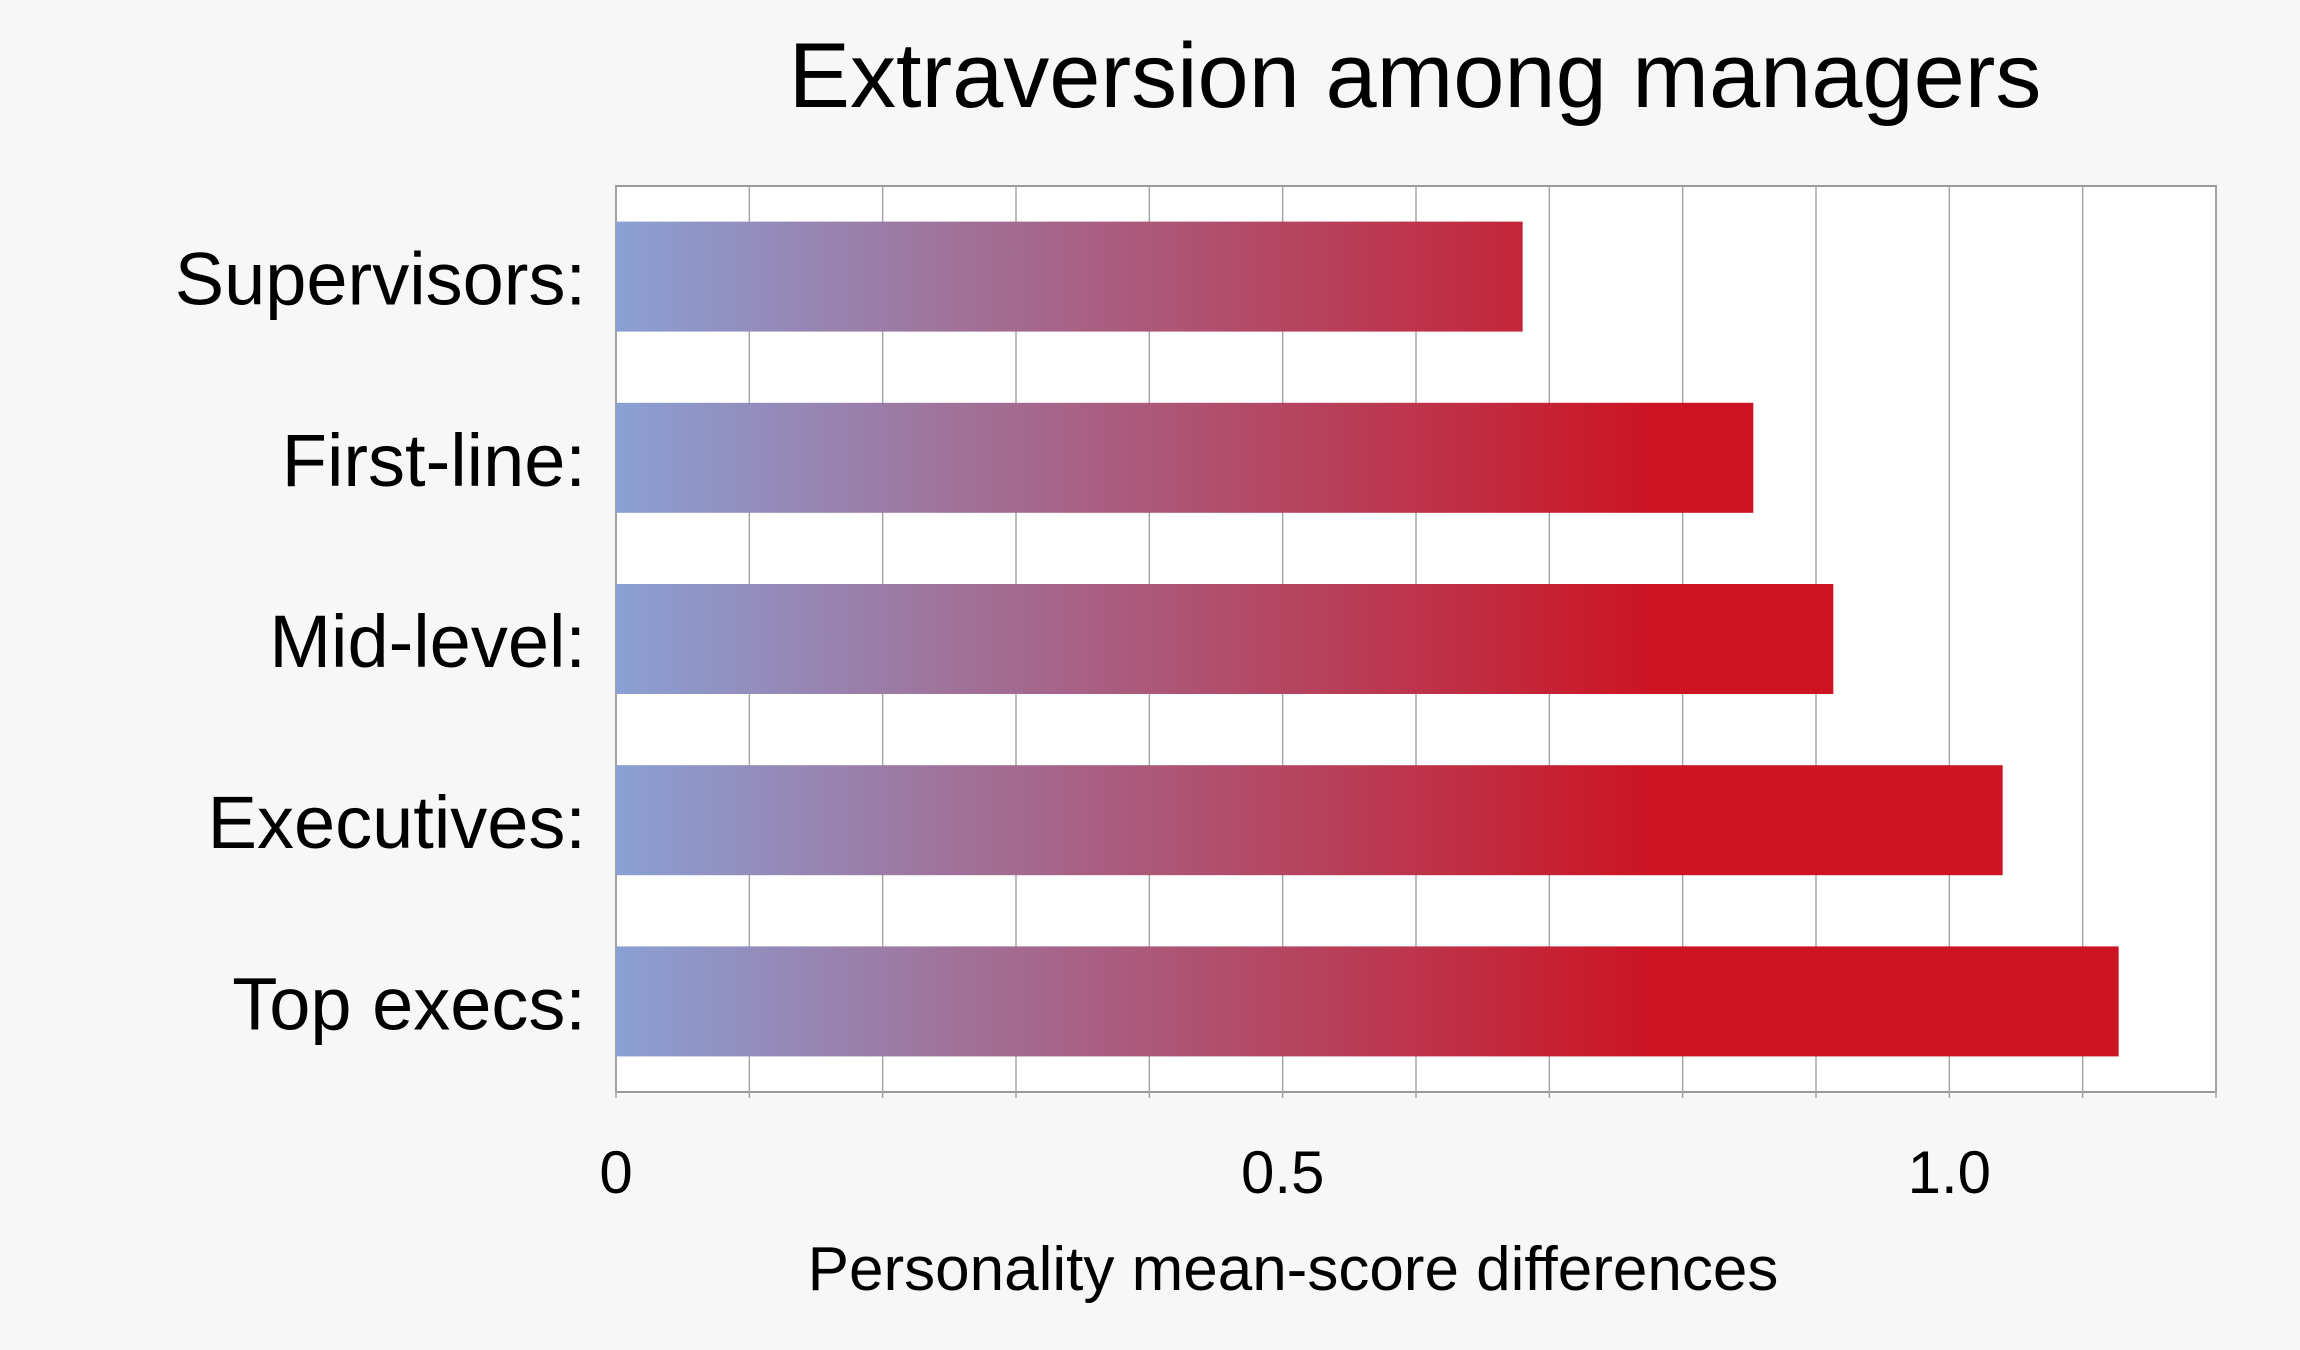 The image size is (2300, 1350). Describe the element at coordinates (427, 641) in the screenshot. I see `category-label: Mid-level:` at that location.